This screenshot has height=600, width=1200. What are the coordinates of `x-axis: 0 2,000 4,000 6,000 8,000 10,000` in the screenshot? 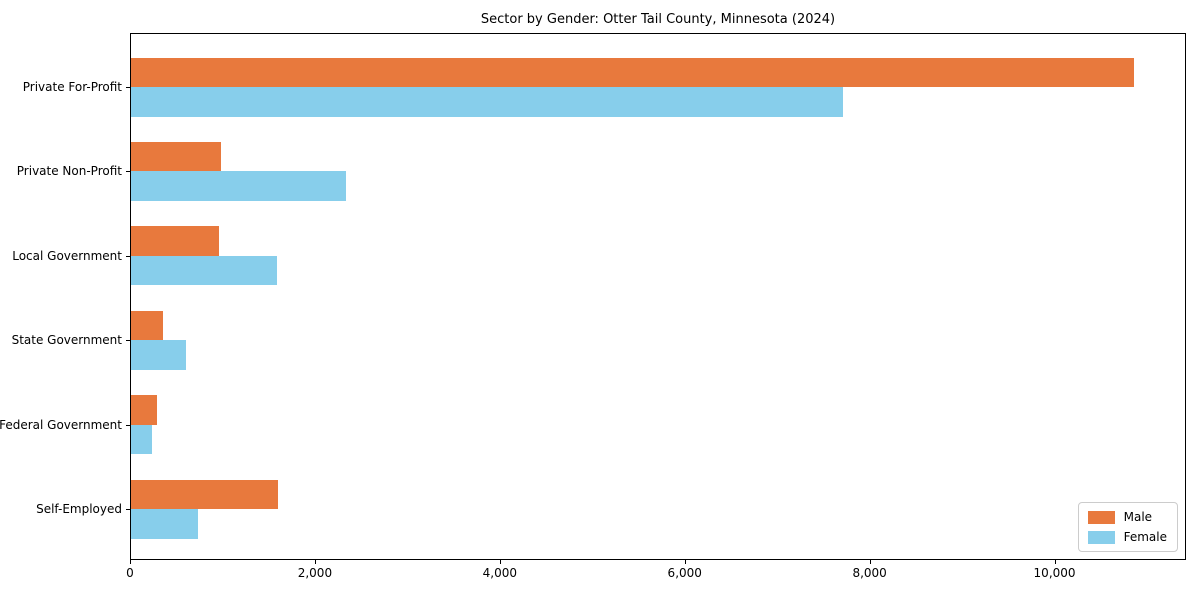 It's located at (656, 575).